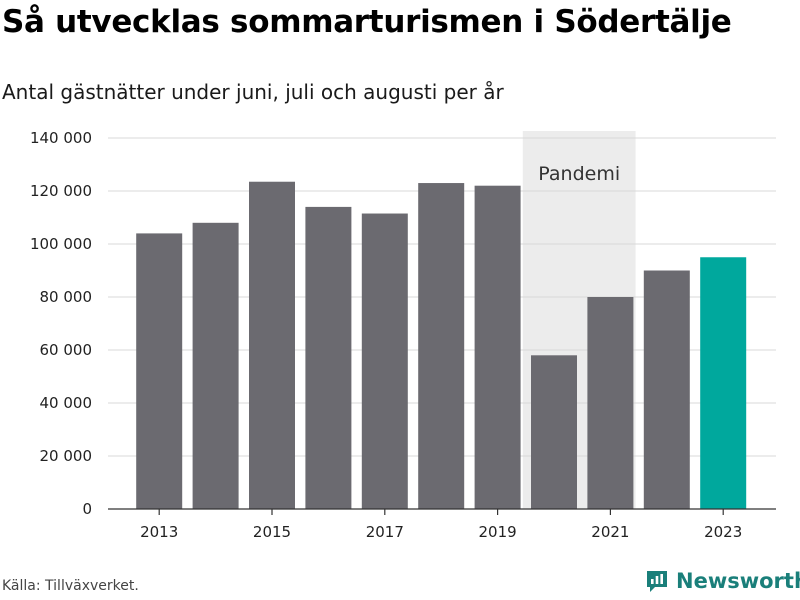 This screenshot has height=600, width=800. I want to click on x-tick-label: 2023, so click(723, 532).